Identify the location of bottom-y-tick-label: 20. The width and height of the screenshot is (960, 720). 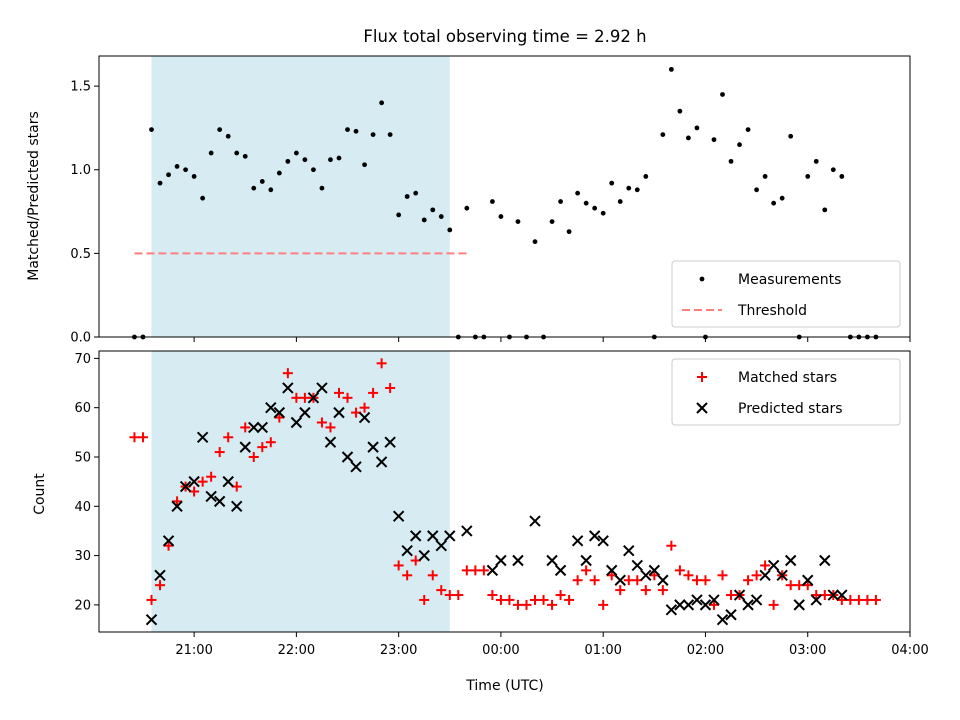
(82, 605).